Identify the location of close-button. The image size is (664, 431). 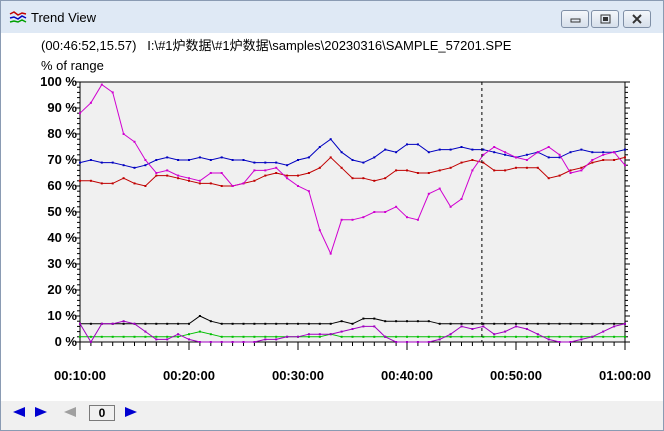
(637, 19).